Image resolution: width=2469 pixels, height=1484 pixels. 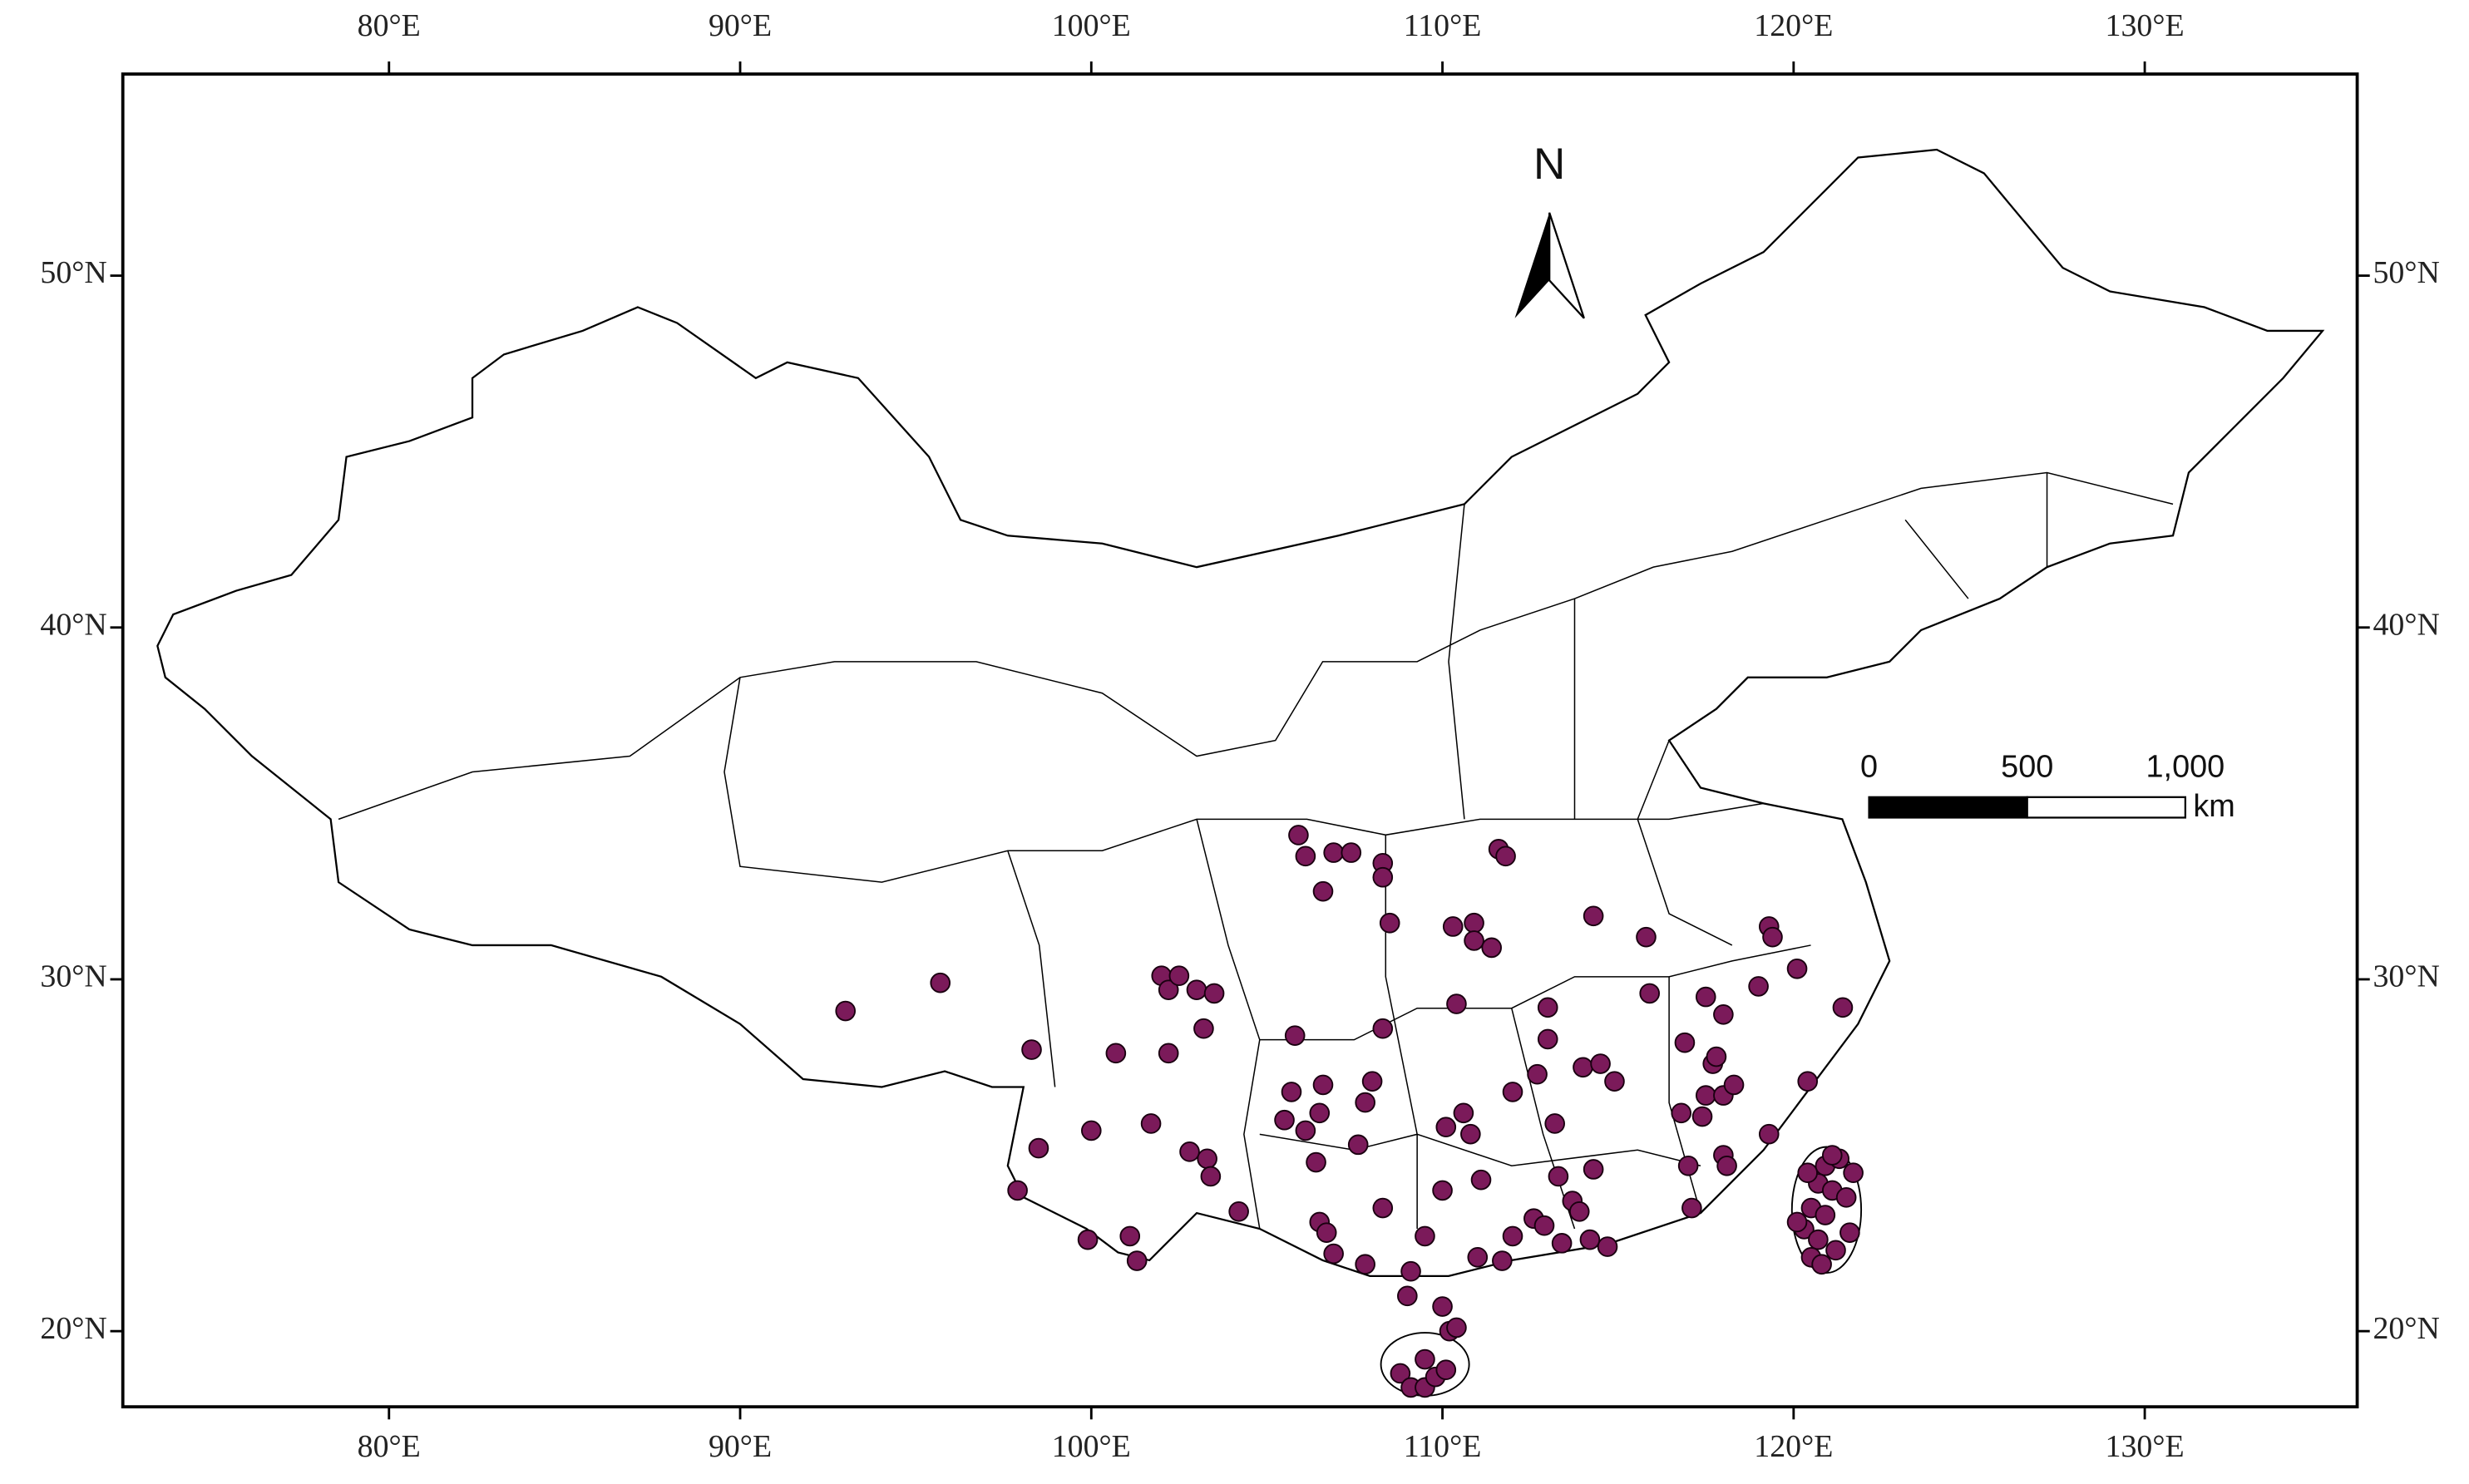 I want to click on scale-bar-label: 500, so click(x=2027, y=767).